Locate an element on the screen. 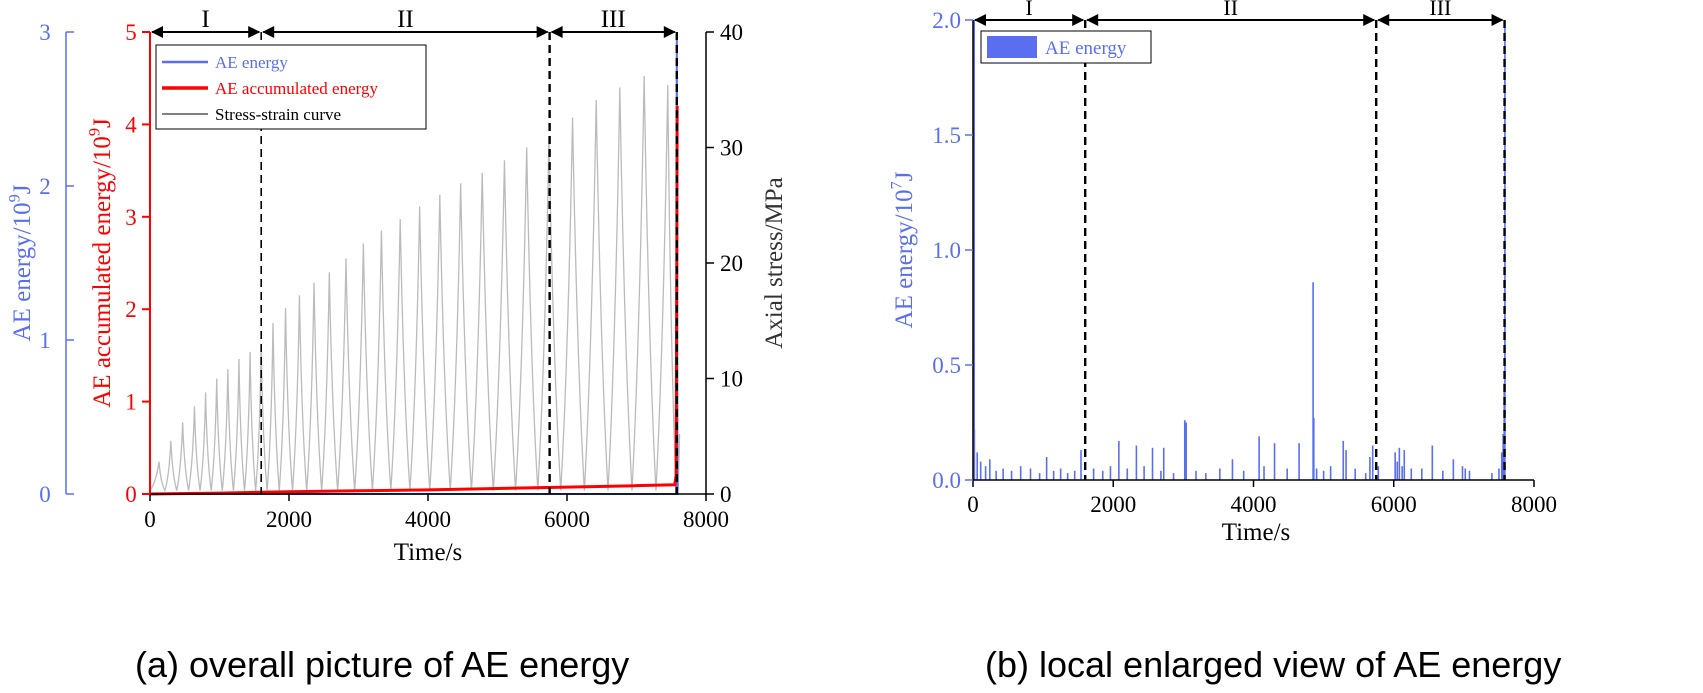 Image resolution: width=1703 pixels, height=693 pixels. x-tick-label-0: 0 is located at coordinates (150, 519).